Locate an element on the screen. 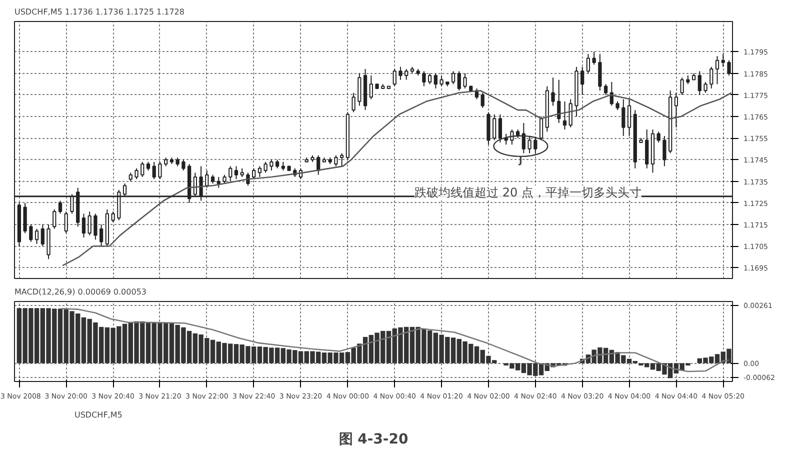 The width and height of the screenshot is (786, 457). chart-title: MACD(12,26,9) 0.00069 0.00053 is located at coordinates (80, 292).